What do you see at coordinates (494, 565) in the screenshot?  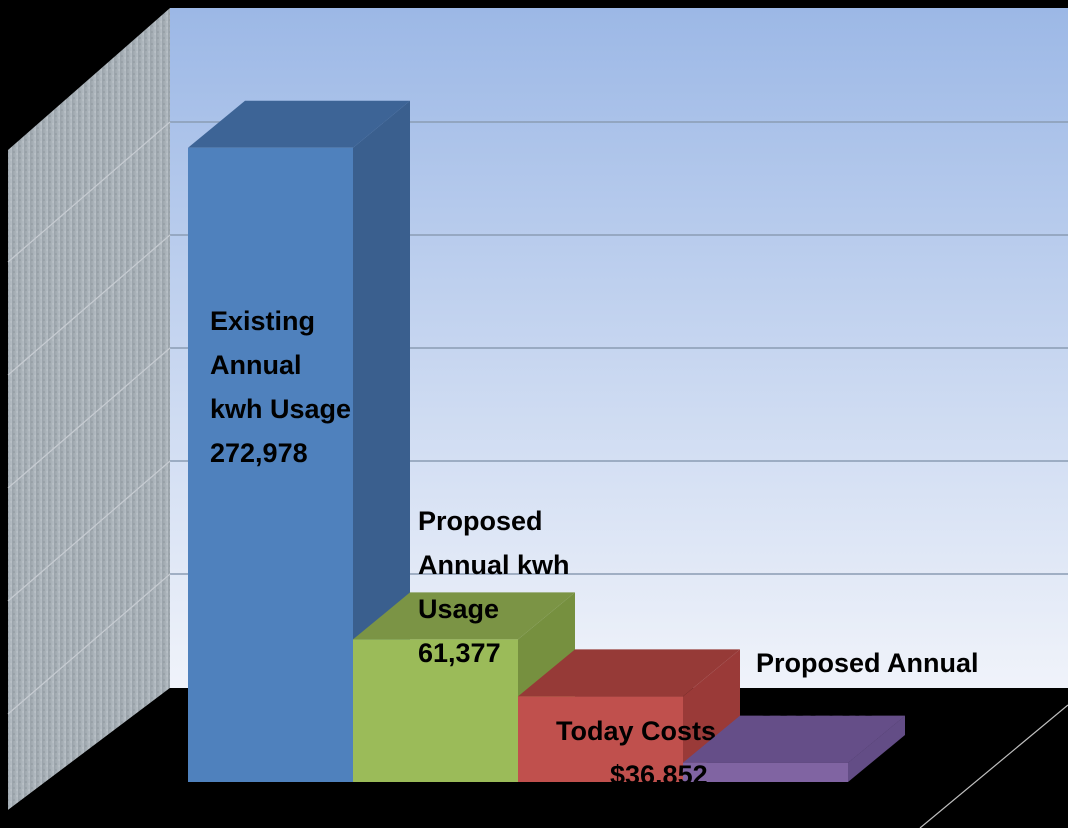 I see `data-label-line: Annual kwh` at bounding box center [494, 565].